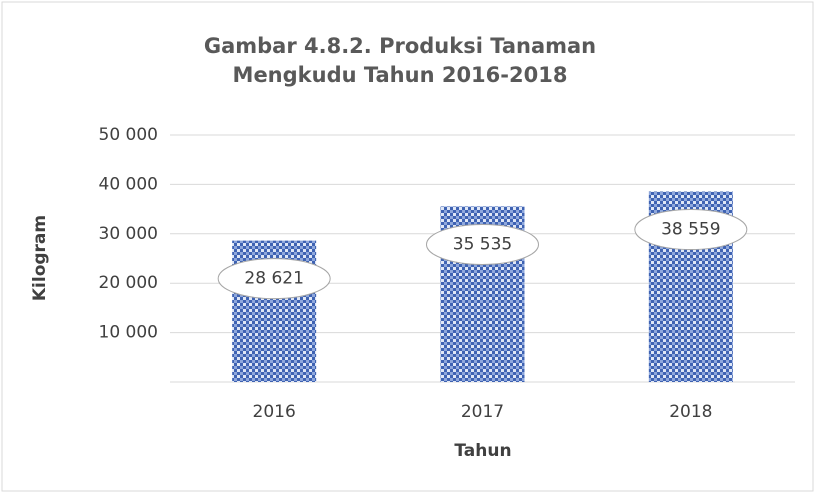  I want to click on data-label: 38 559, so click(690, 230).